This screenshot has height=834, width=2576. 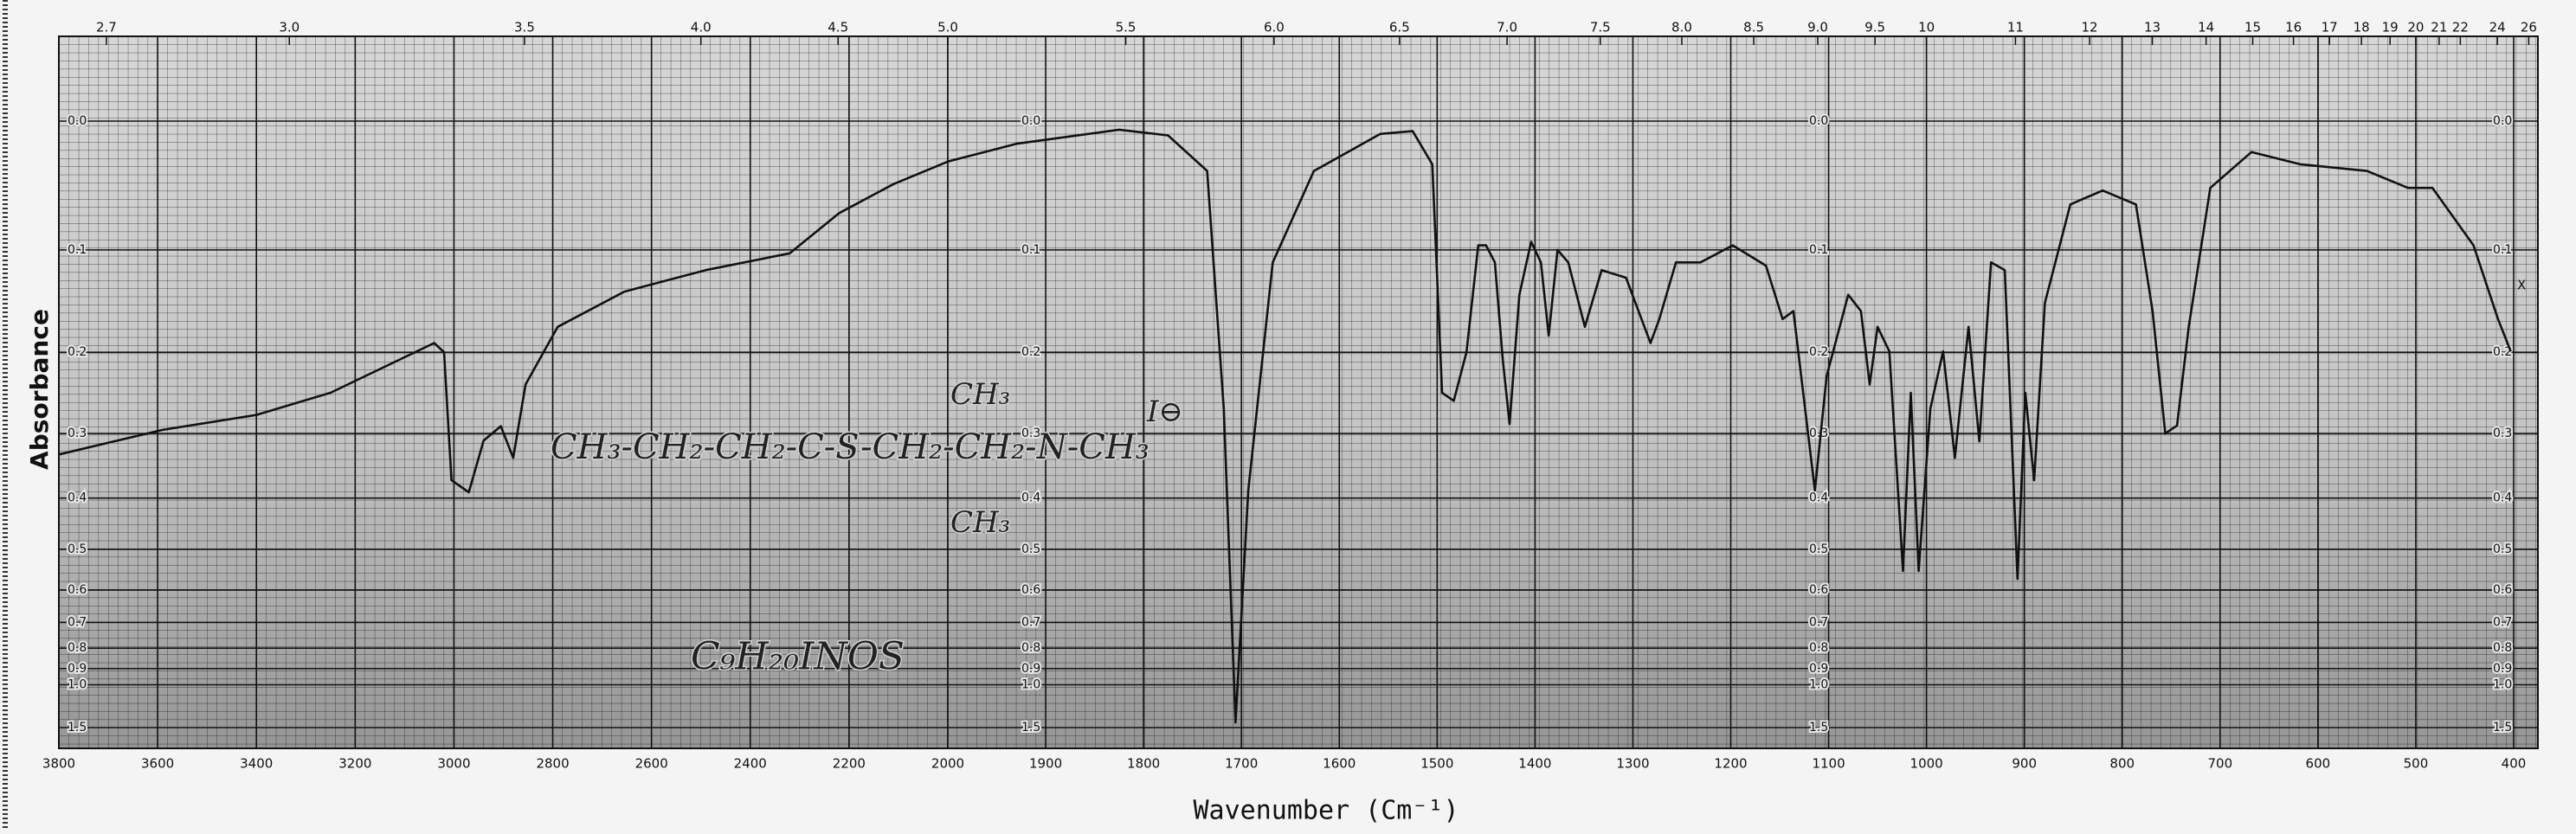 What do you see at coordinates (2090, 27) in the screenshot?
I see `x2-tick-label: 12` at bounding box center [2090, 27].